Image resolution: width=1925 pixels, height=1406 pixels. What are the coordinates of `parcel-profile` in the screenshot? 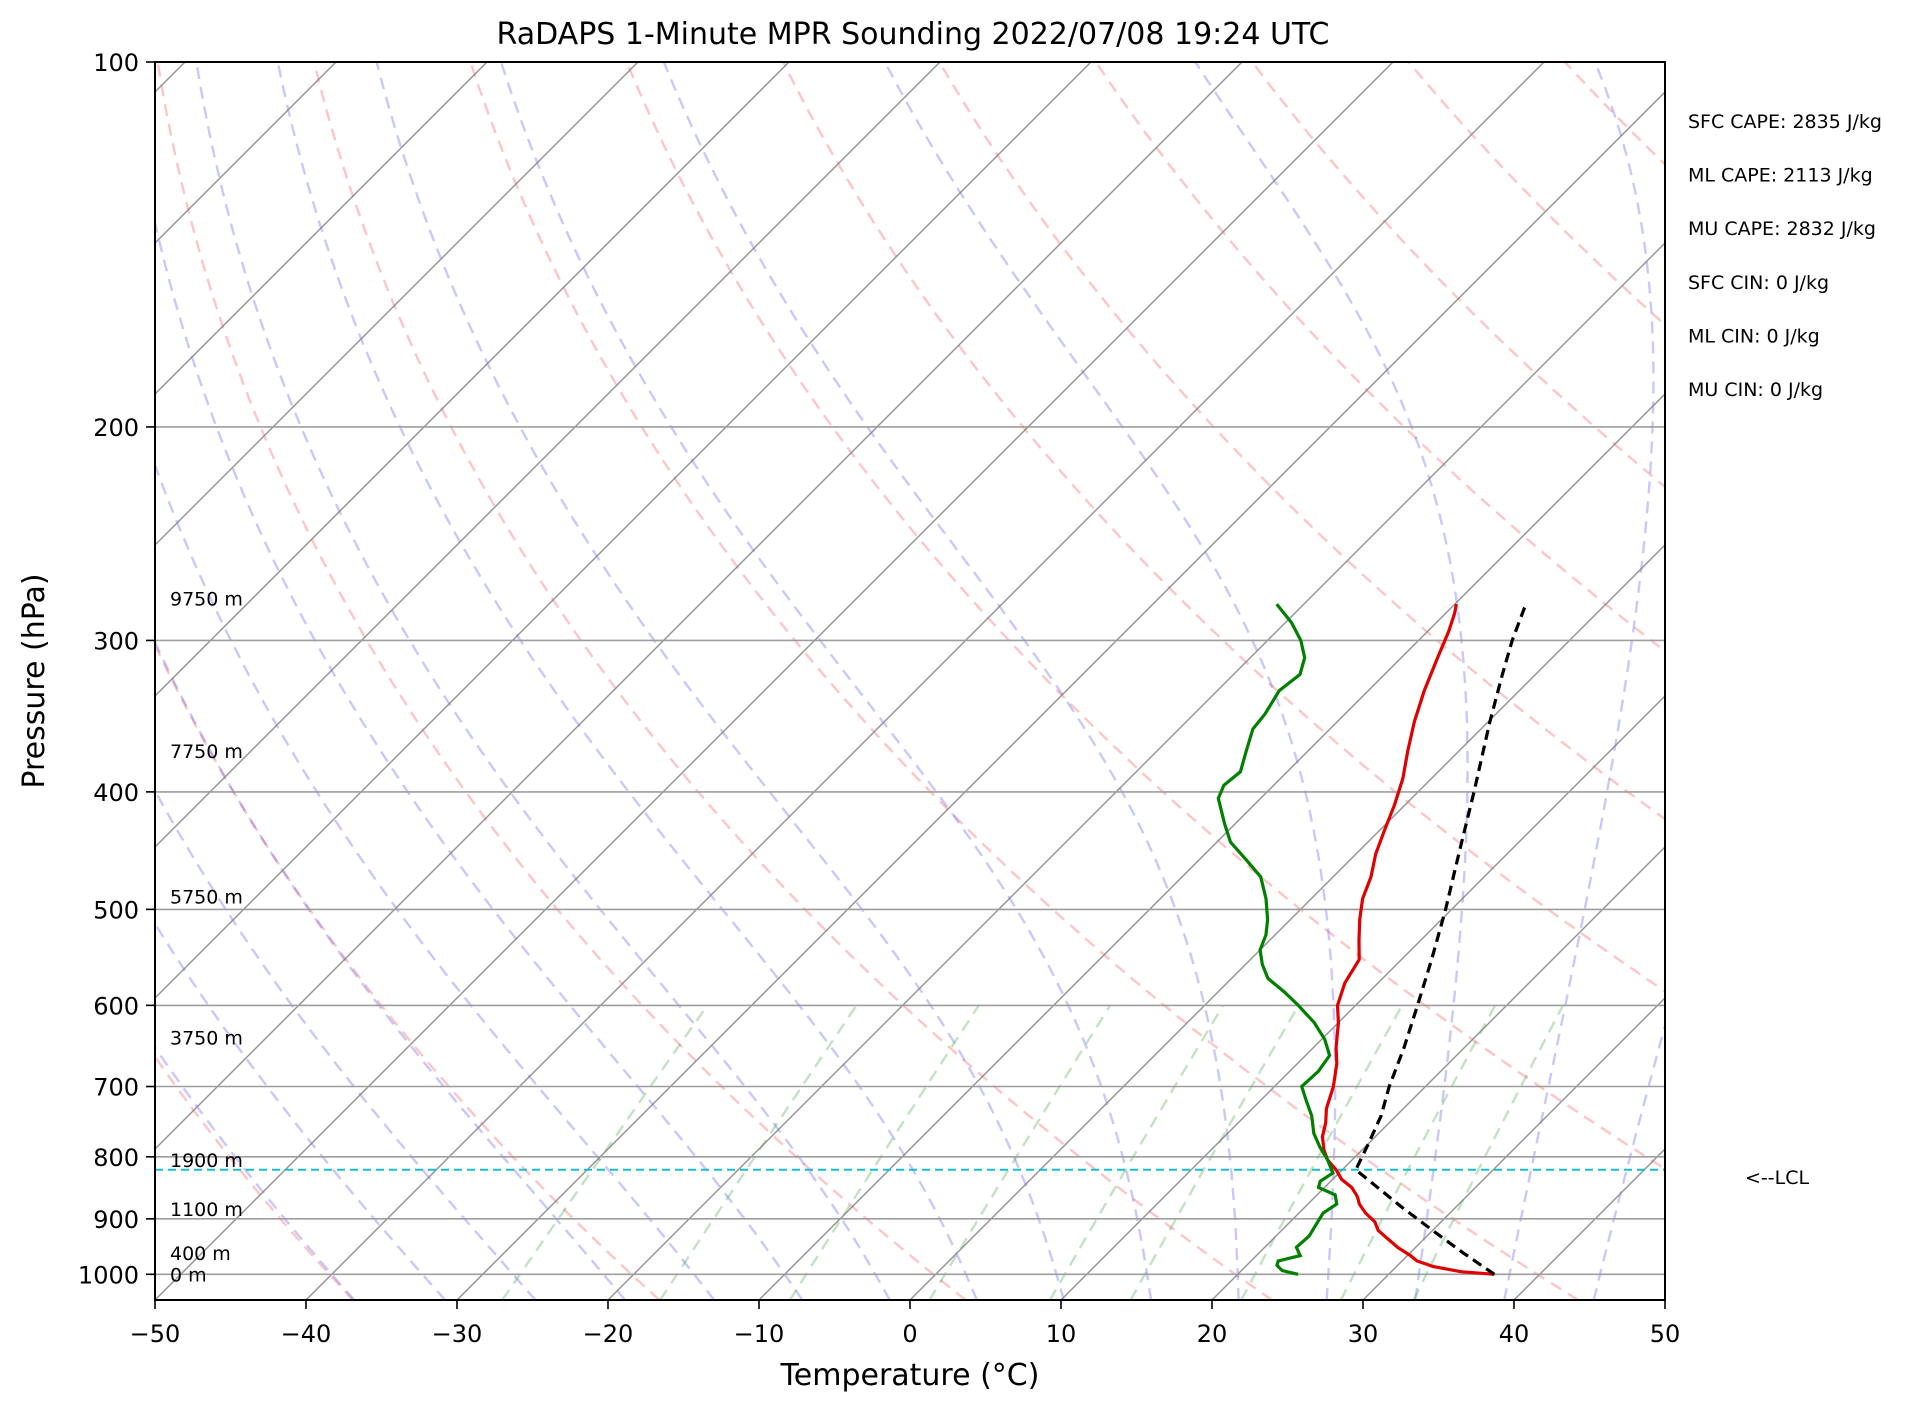 It's located at (1440, 939).